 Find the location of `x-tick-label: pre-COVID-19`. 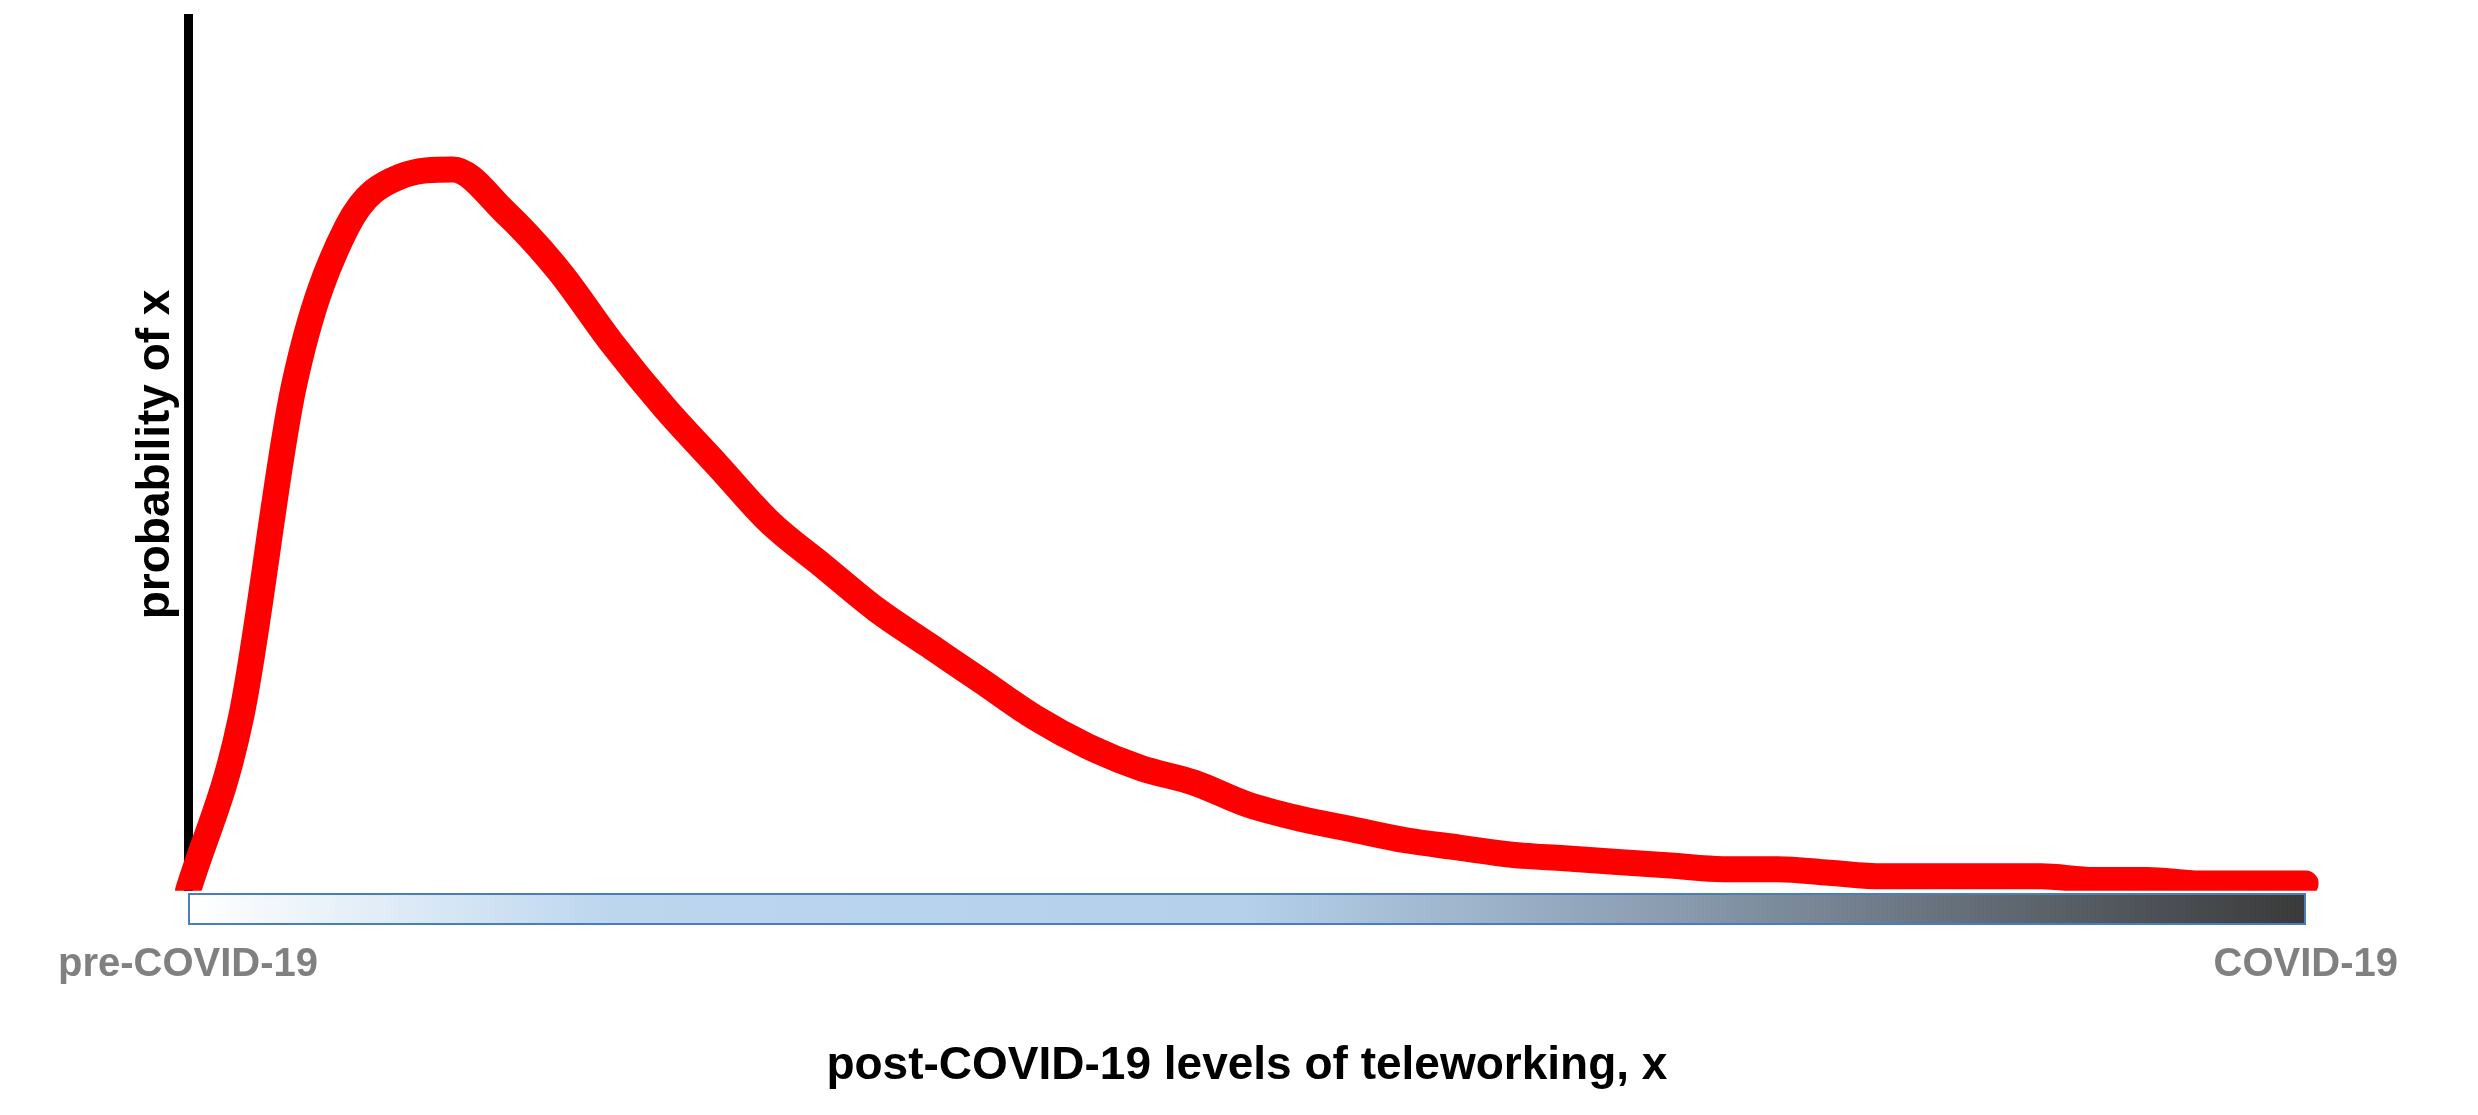

x-tick-label: pre-COVID-19 is located at coordinates (188, 961).